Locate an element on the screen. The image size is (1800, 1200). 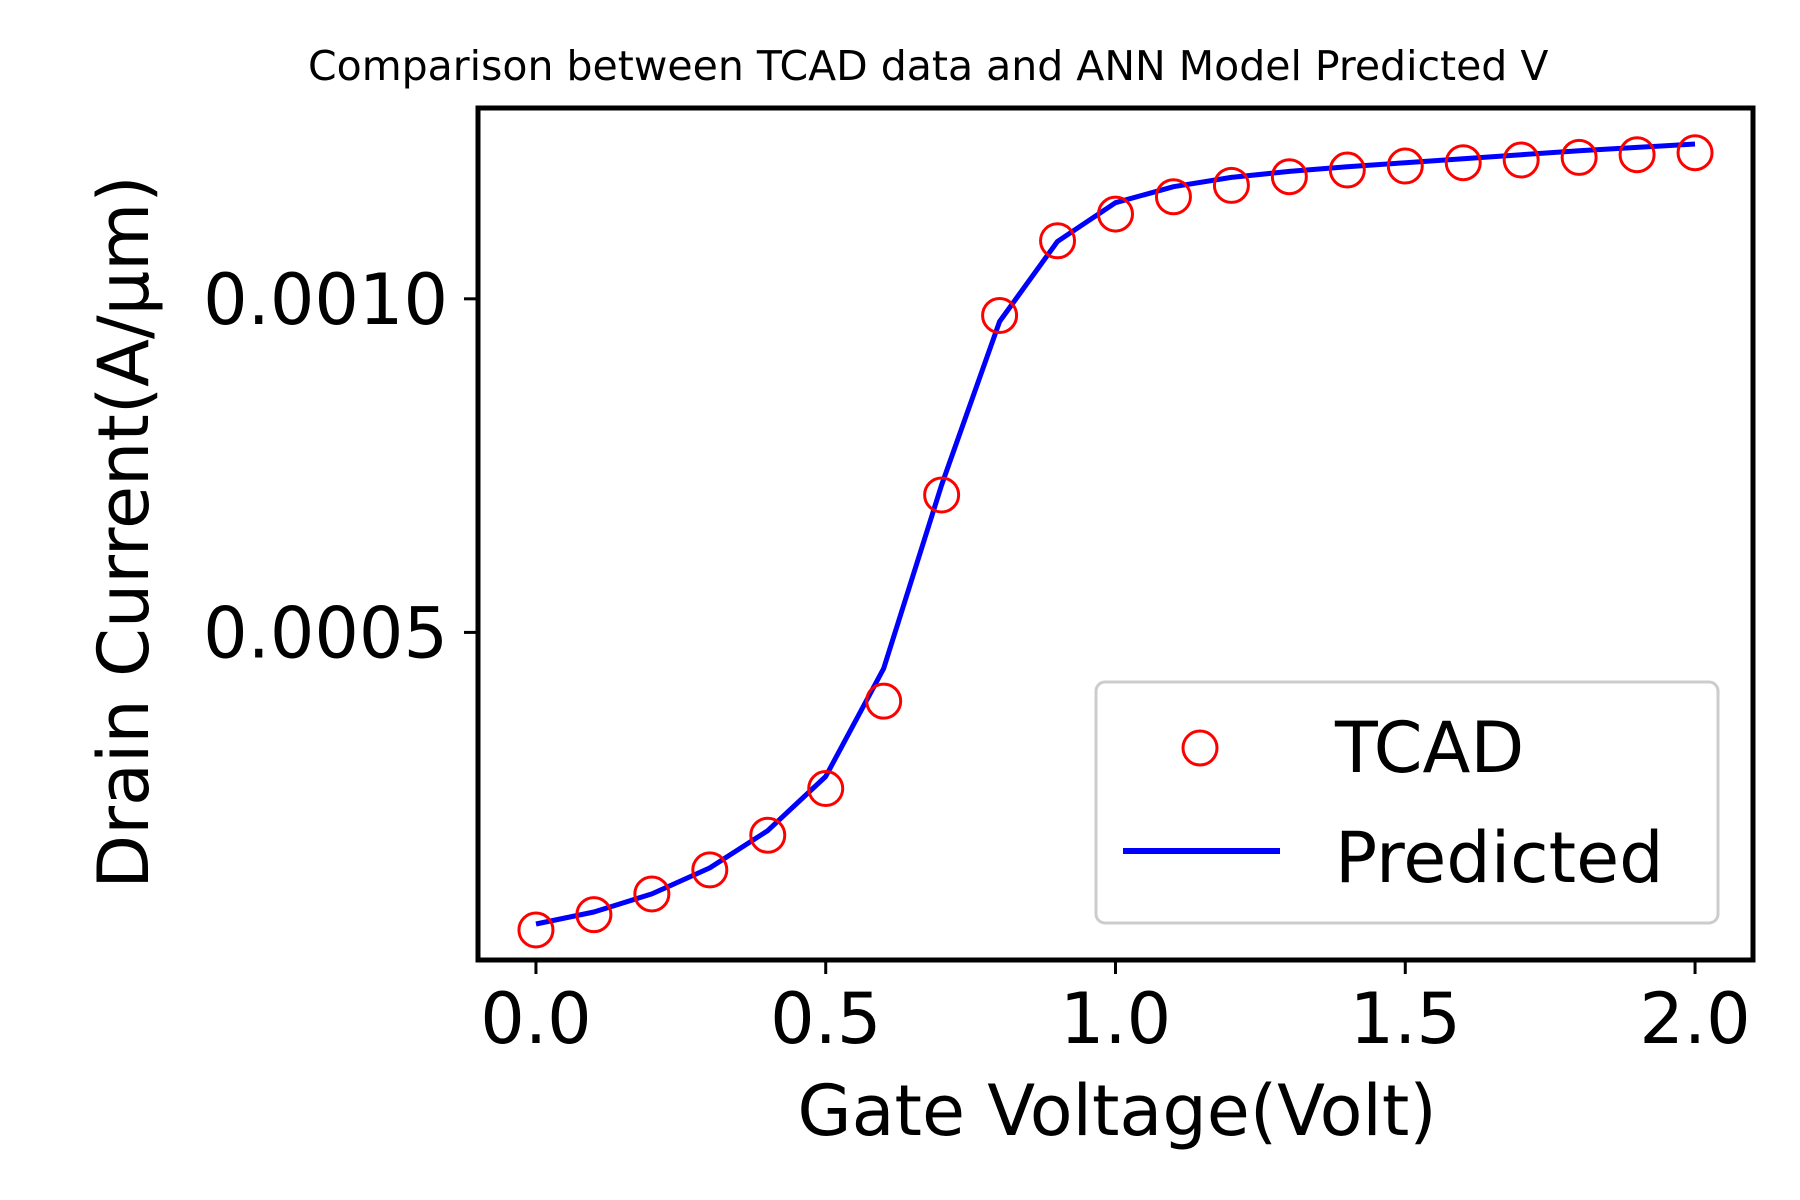
legend-marker-tcad is located at coordinates (1200, 748).